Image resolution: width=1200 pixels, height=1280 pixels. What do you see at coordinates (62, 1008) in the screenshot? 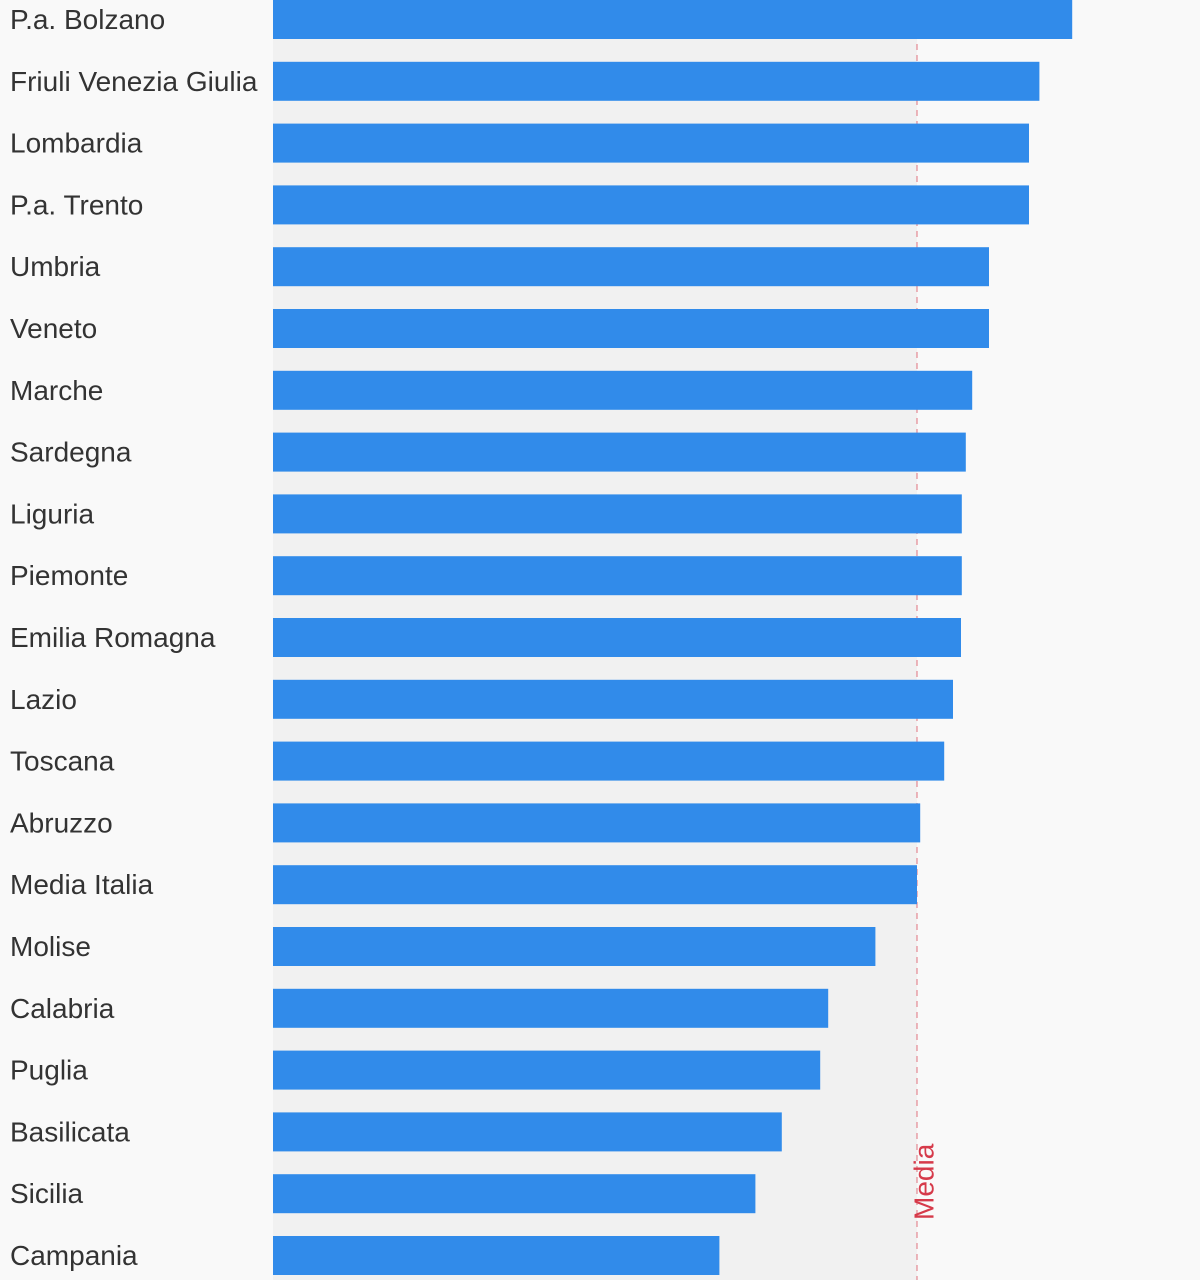
I see `category-label: Calabria` at bounding box center [62, 1008].